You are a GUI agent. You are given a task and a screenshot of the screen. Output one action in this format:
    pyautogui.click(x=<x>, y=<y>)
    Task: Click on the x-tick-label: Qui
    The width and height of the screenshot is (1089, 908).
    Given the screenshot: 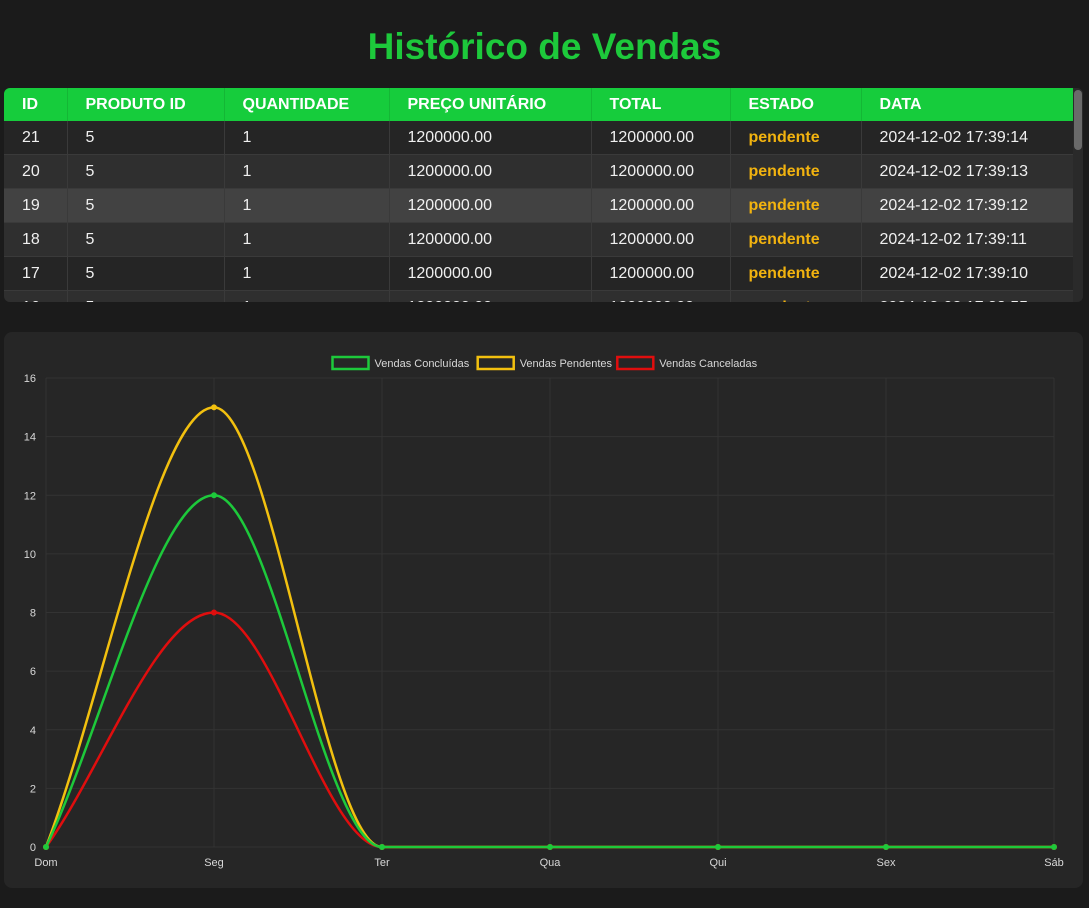 What is the action you would take?
    pyautogui.click(x=717, y=863)
    